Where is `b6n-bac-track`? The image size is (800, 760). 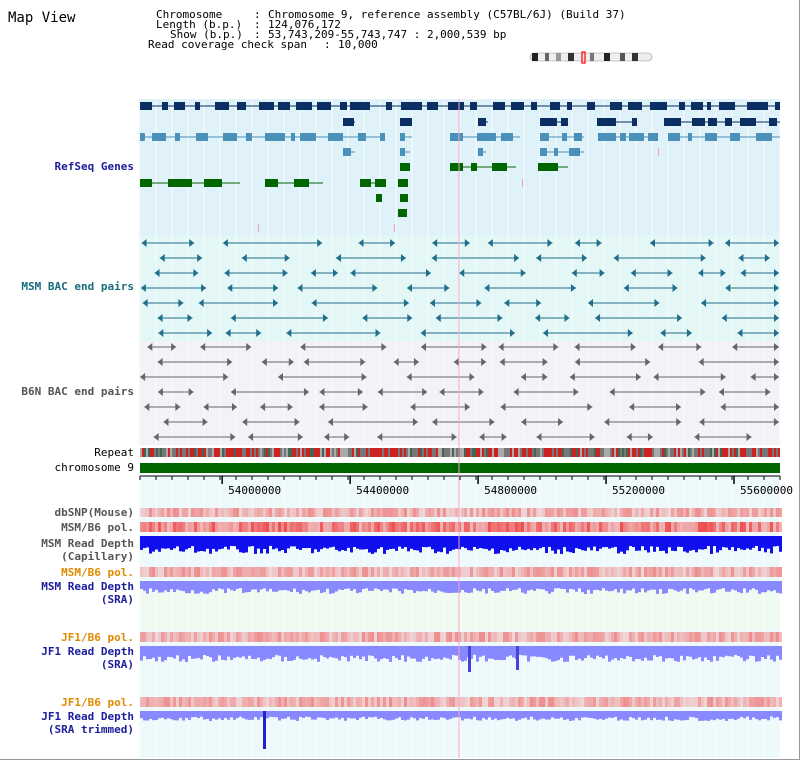
b6n-bac-track is located at coordinates (459, 392).